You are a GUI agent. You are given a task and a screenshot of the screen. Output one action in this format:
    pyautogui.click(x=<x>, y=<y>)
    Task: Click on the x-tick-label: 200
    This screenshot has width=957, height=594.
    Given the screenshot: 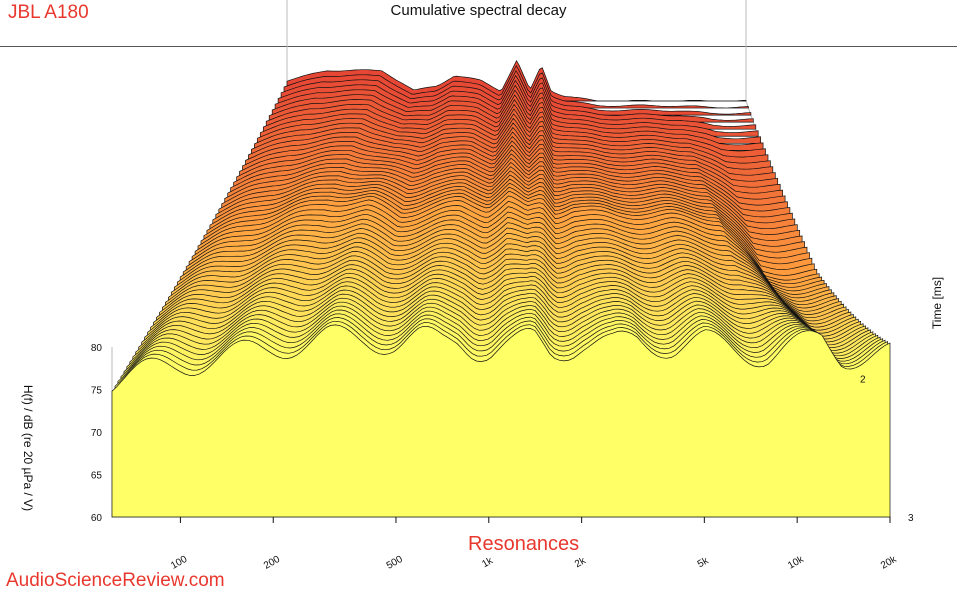 What is the action you would take?
    pyautogui.click(x=272, y=563)
    